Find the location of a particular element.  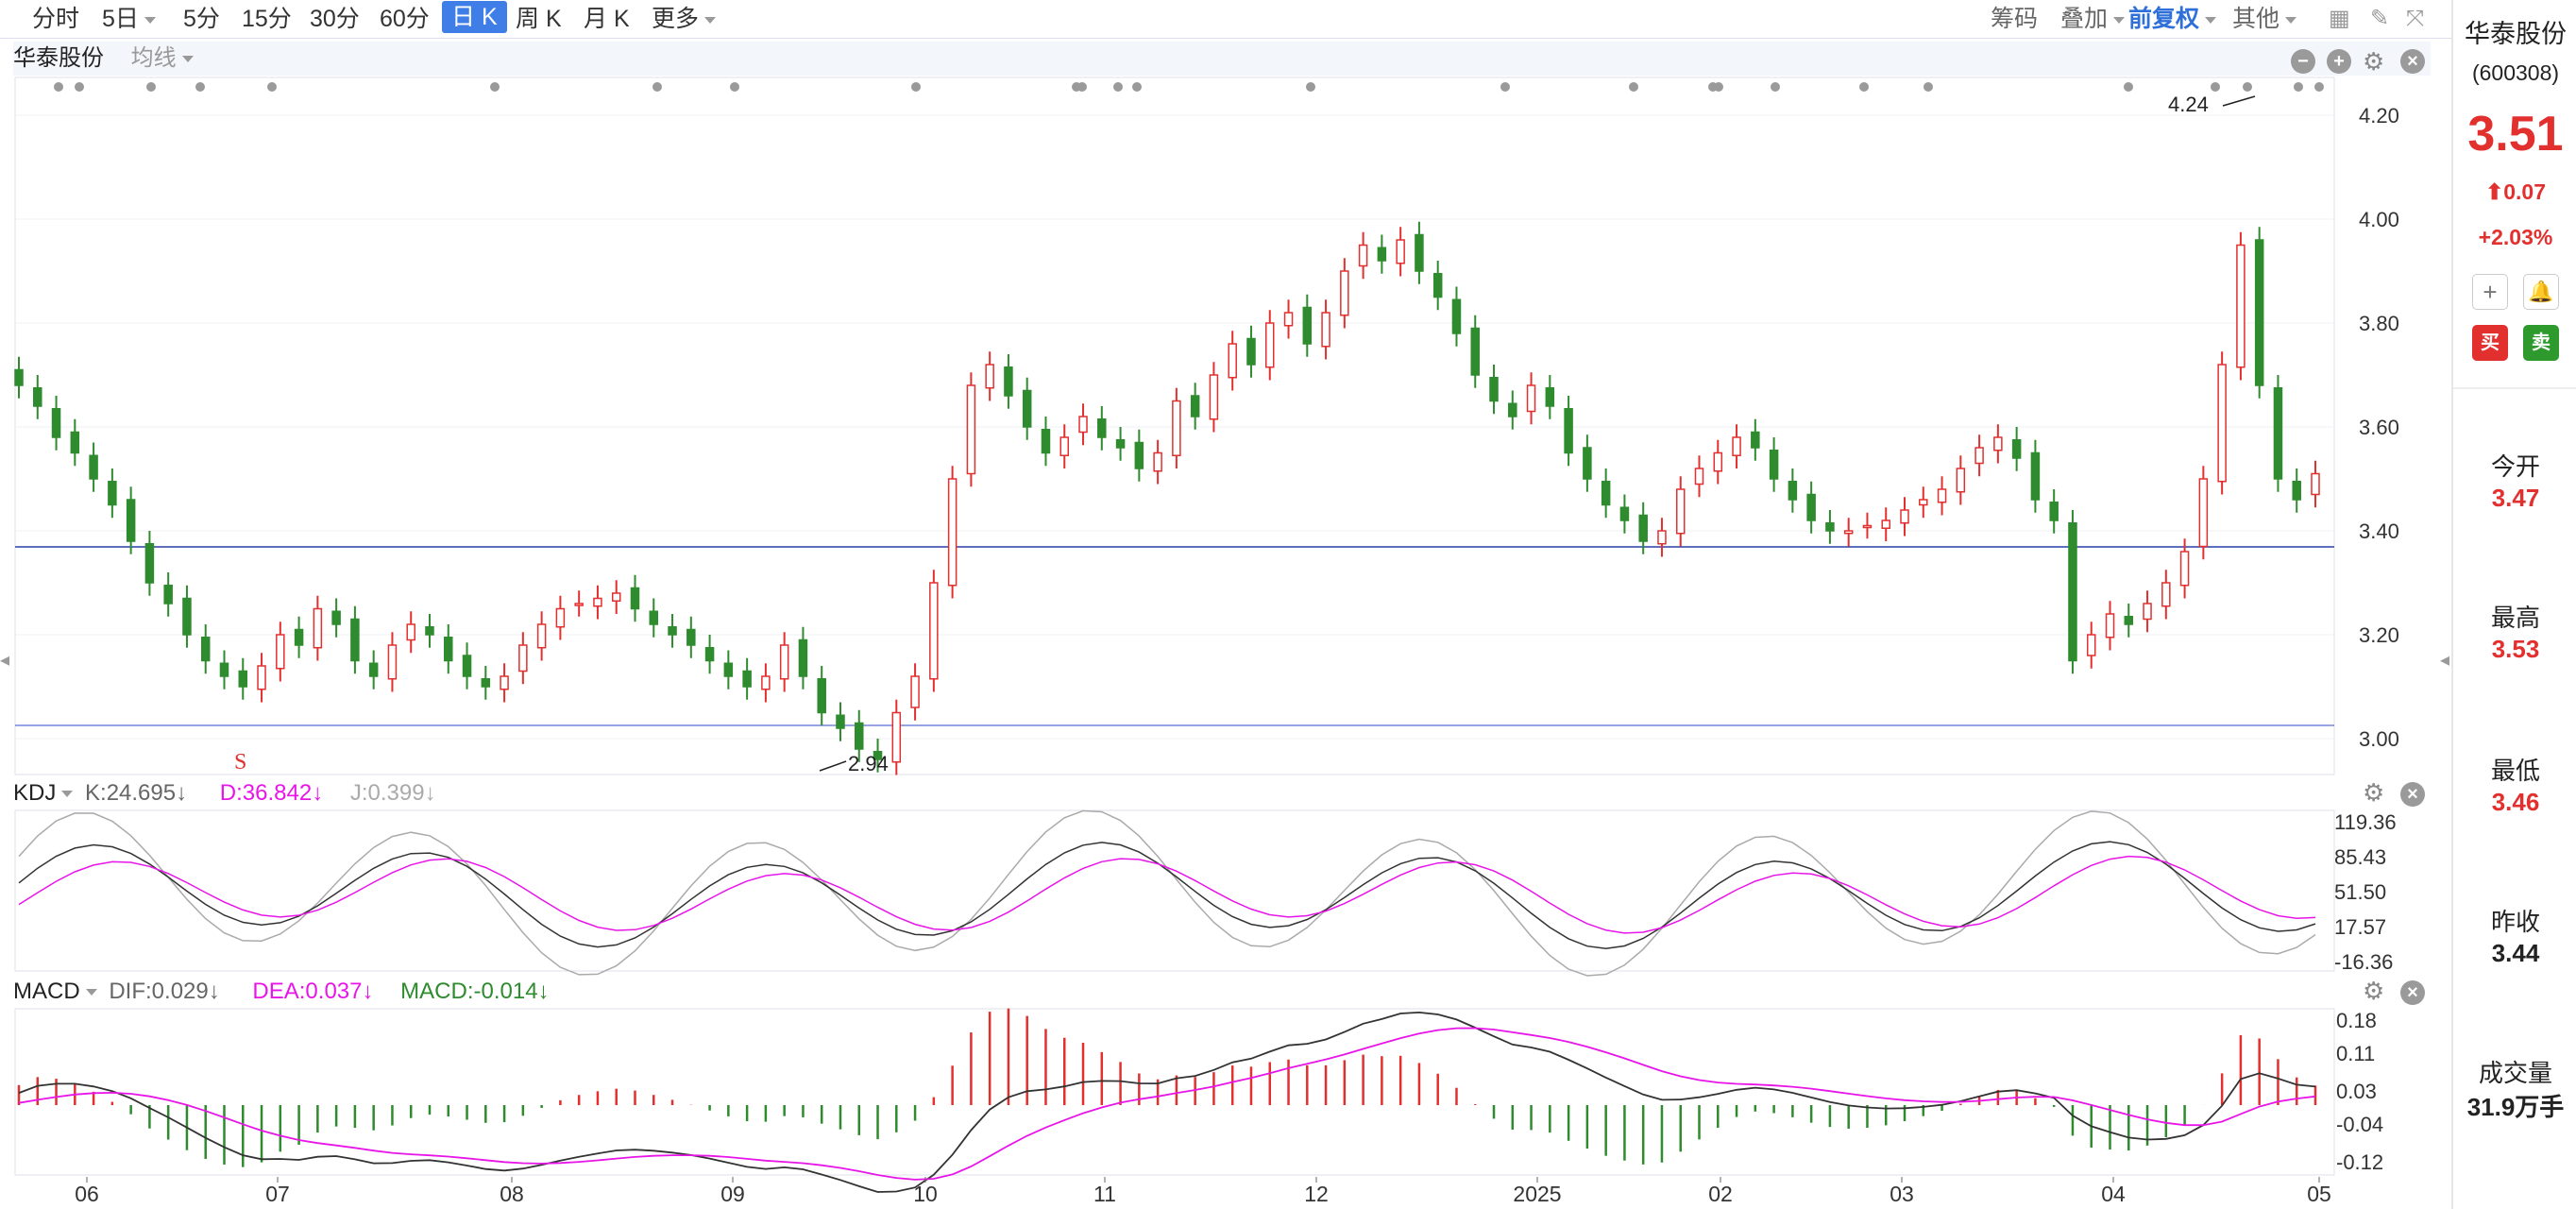

time-tick-label: 04 is located at coordinates (2113, 1194).